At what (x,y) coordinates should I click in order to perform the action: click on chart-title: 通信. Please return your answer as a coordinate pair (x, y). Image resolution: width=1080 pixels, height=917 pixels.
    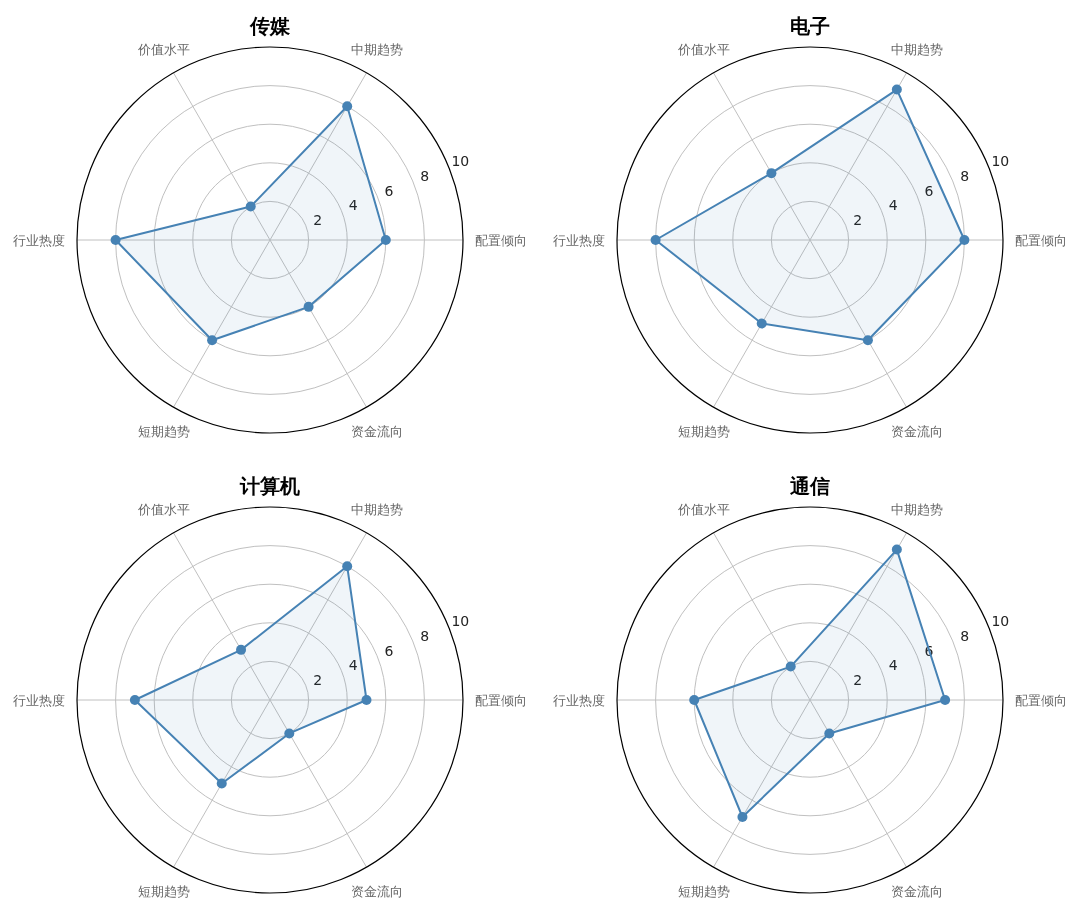
    Looking at the image, I should click on (809, 486).